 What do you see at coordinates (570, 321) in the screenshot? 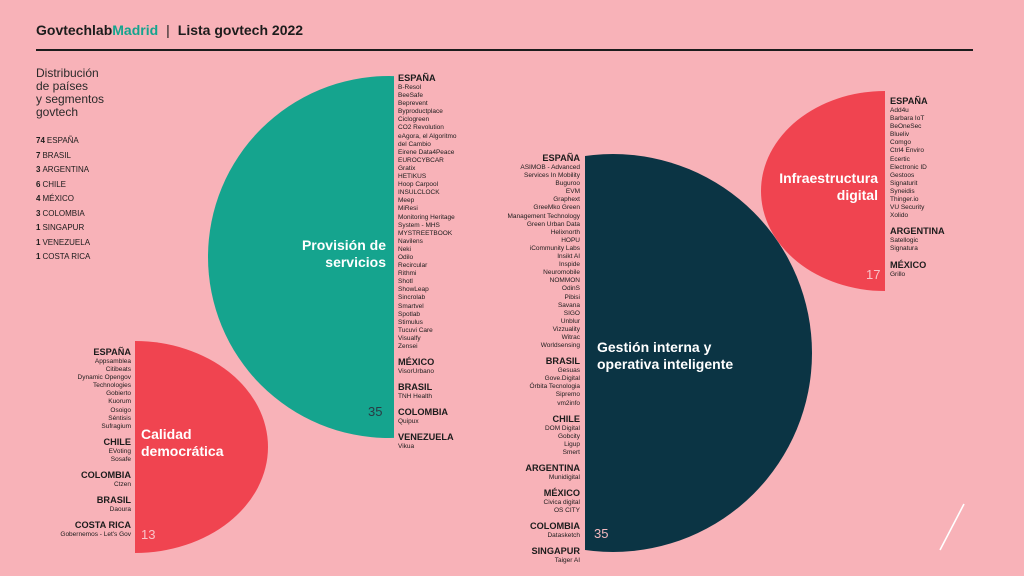
I see `company-name: Unblur` at bounding box center [570, 321].